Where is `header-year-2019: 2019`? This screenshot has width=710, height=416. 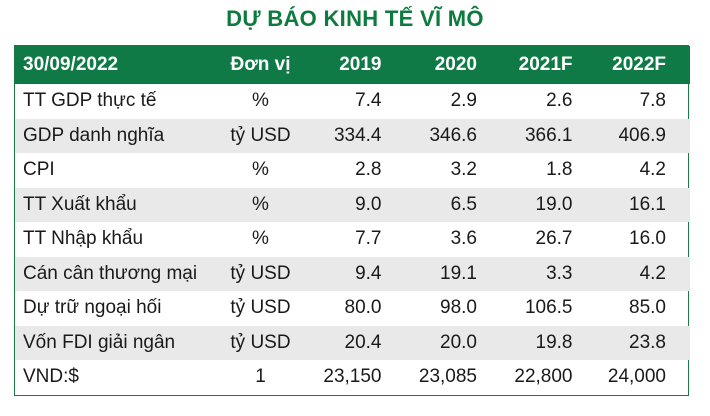
header-year-2019: 2019 is located at coordinates (360, 64).